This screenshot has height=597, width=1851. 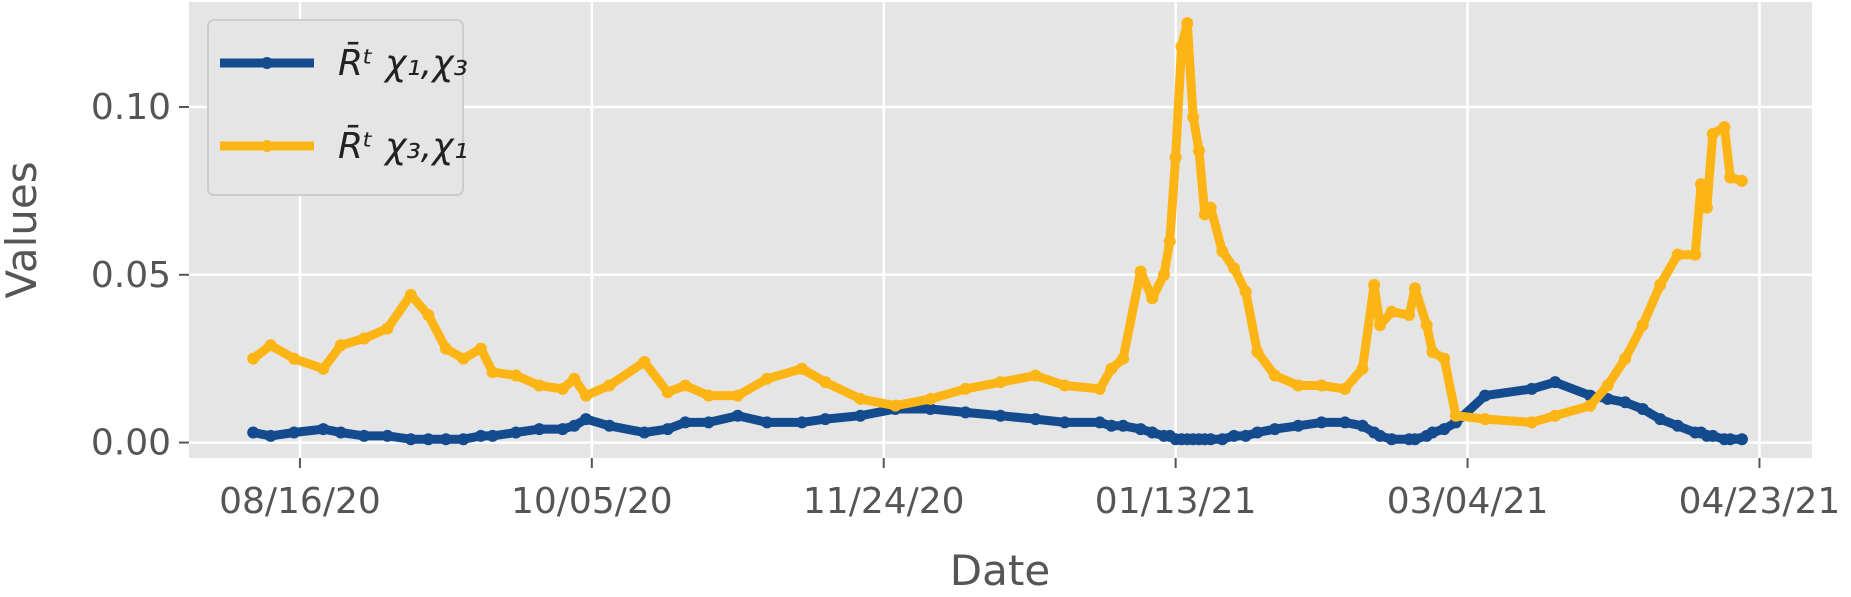 I want to click on legend-label: R̄ᵗ χ₃,χ₁, so click(x=403, y=145).